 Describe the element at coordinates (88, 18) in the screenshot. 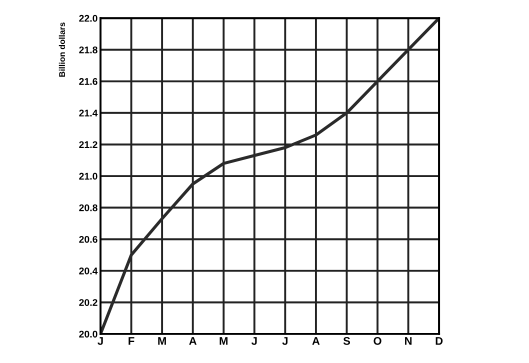

I see `y-tick-label: 22.0` at that location.